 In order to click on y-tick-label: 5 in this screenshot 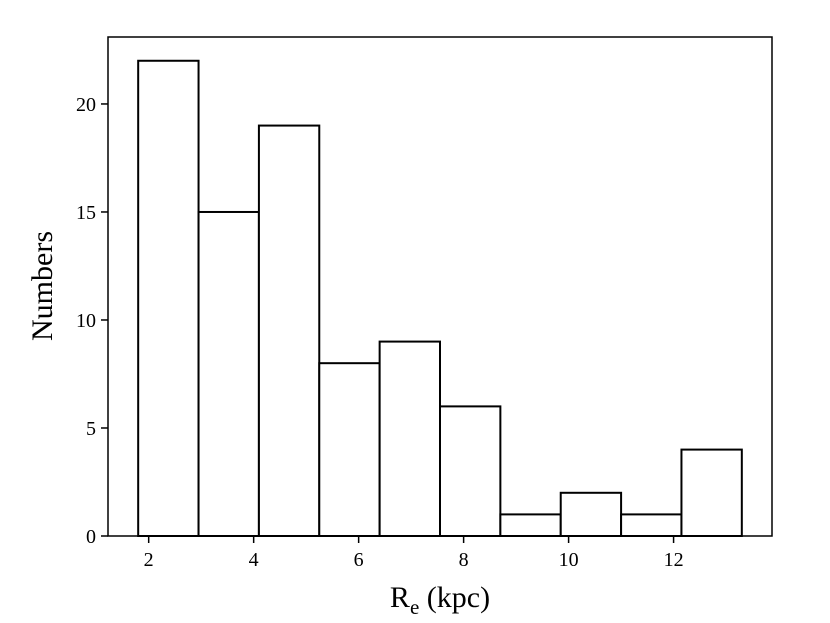, I will do `click(91, 429)`.